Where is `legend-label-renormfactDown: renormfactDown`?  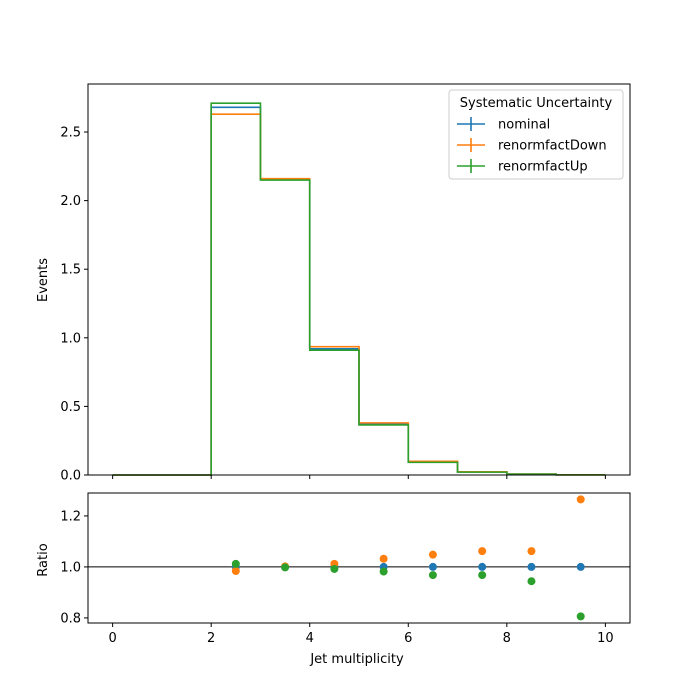
legend-label-renormfactDown: renormfactDown is located at coordinates (552, 146).